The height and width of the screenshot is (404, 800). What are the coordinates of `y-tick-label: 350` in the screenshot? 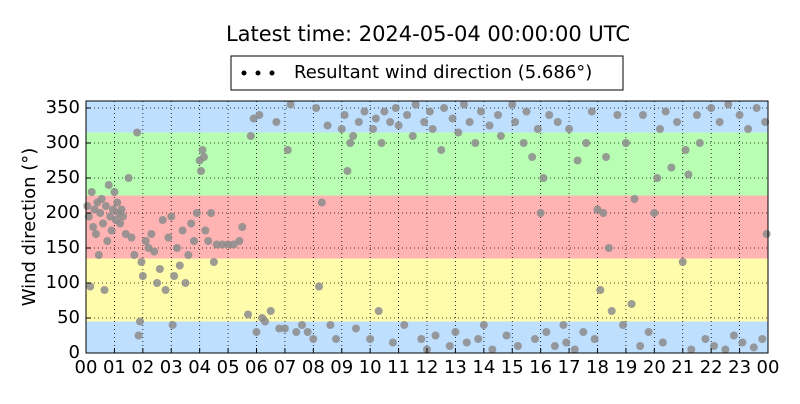 It's located at (63, 107).